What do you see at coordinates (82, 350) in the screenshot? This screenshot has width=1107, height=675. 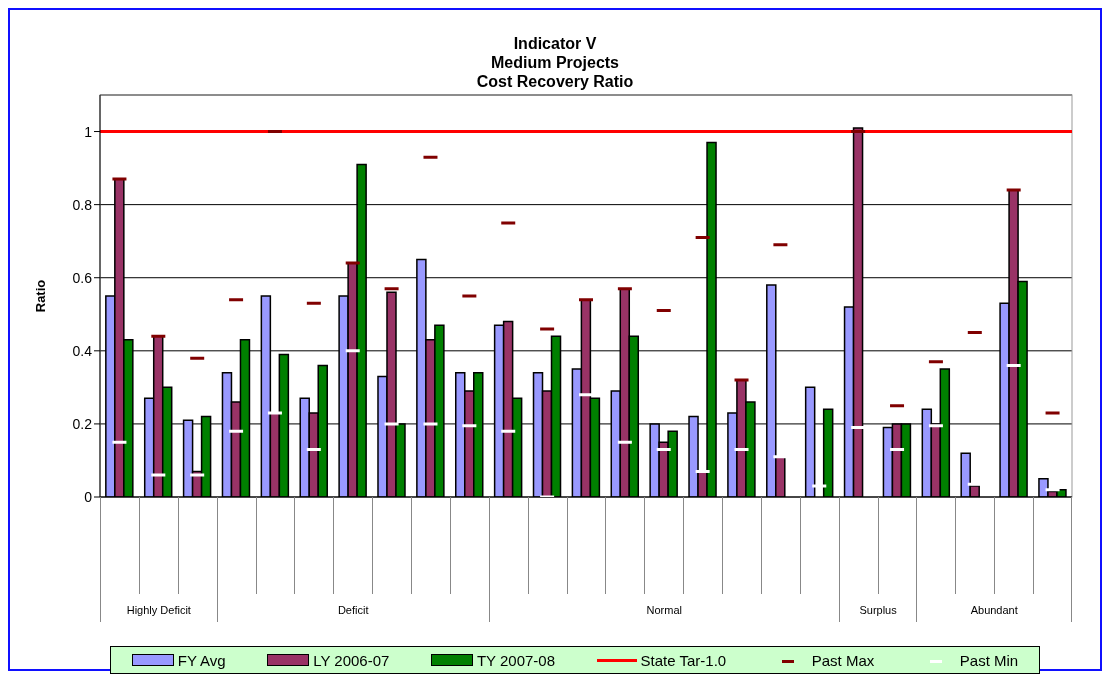 I see `y-tick-label: 0.4` at bounding box center [82, 350].